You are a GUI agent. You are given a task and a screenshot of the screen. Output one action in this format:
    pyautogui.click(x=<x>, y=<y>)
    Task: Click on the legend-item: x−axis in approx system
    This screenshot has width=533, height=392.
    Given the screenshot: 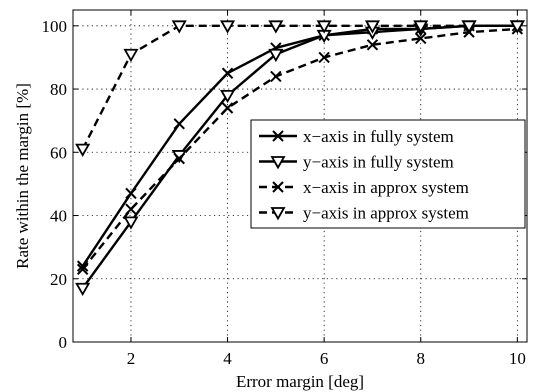 What is the action you would take?
    pyautogui.click(x=364, y=187)
    